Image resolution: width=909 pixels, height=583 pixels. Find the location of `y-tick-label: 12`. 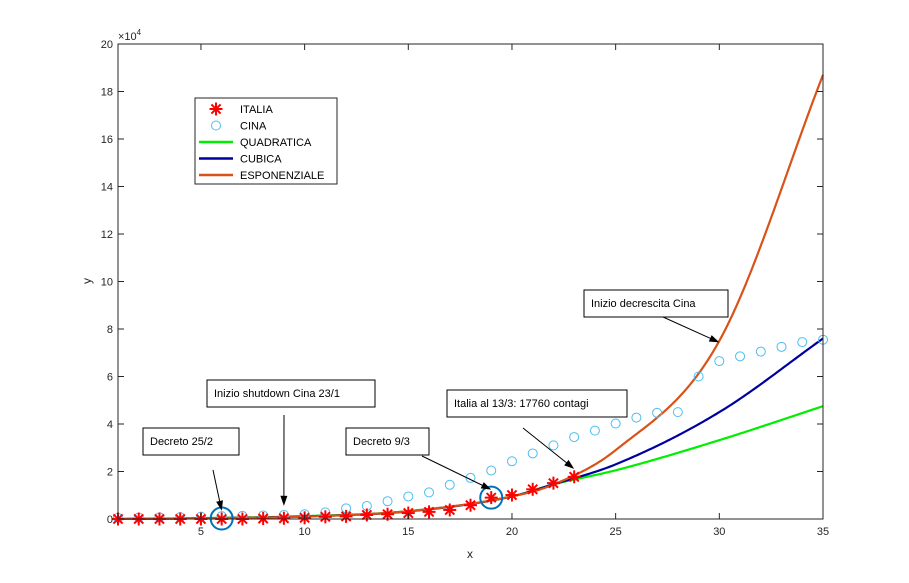

y-tick-label: 12 is located at coordinates (107, 235).